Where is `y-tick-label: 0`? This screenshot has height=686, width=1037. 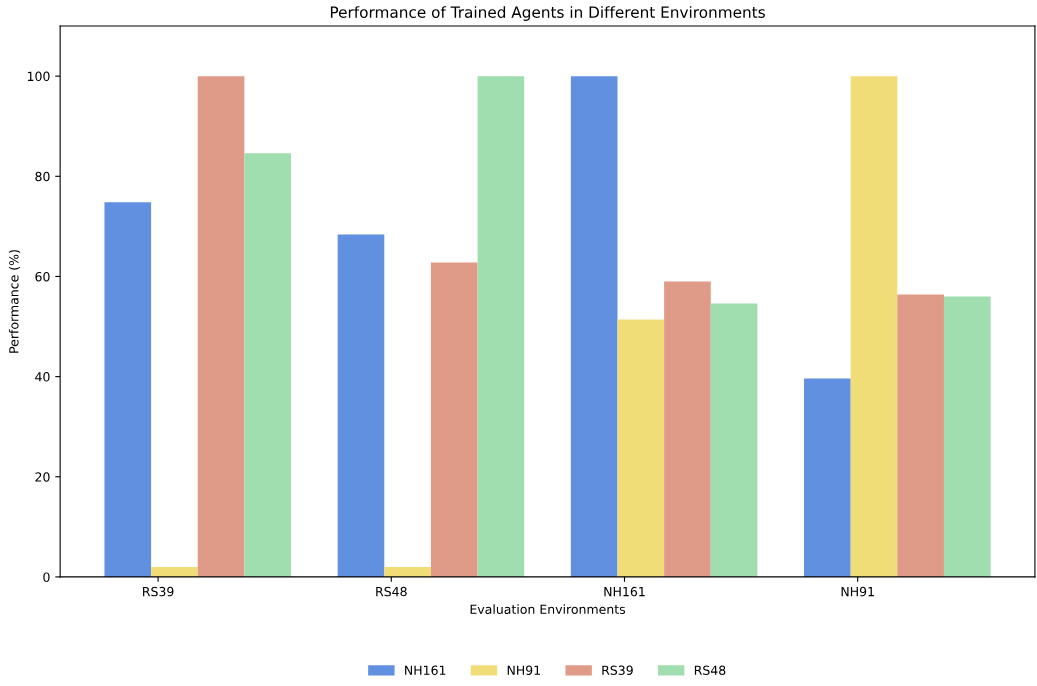 y-tick-label: 0 is located at coordinates (46, 577).